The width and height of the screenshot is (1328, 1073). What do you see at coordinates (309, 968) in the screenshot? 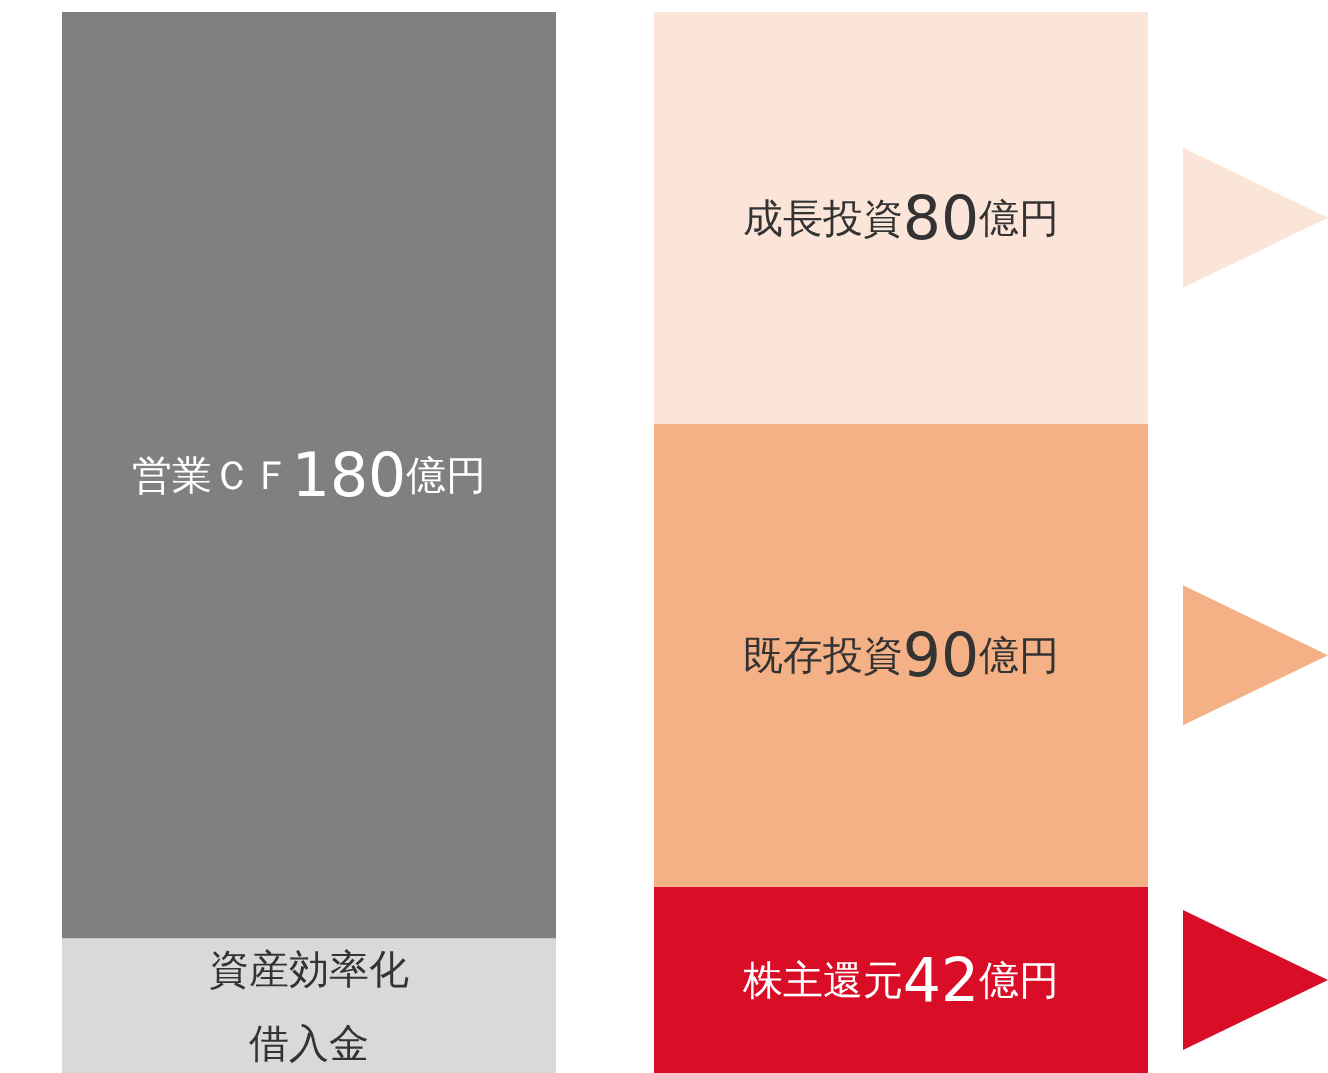
I see `text: 資産効率化` at bounding box center [309, 968].